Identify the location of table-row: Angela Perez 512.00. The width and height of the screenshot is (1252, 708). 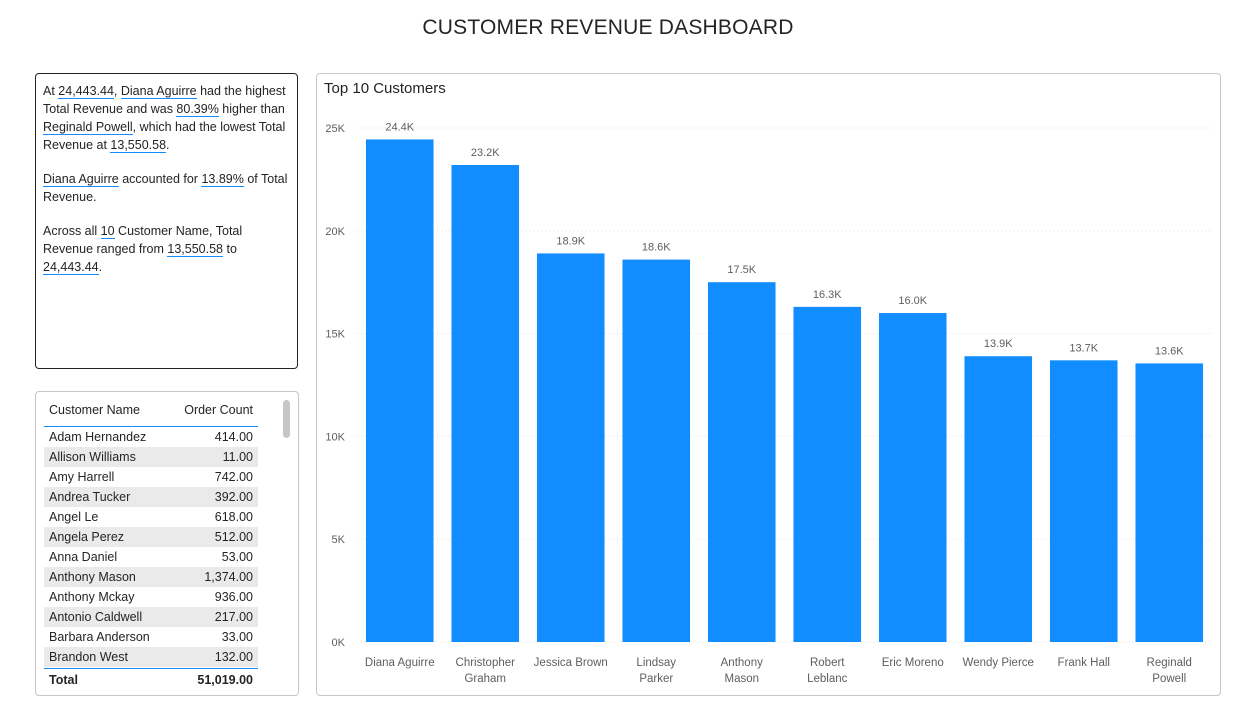
(151, 537).